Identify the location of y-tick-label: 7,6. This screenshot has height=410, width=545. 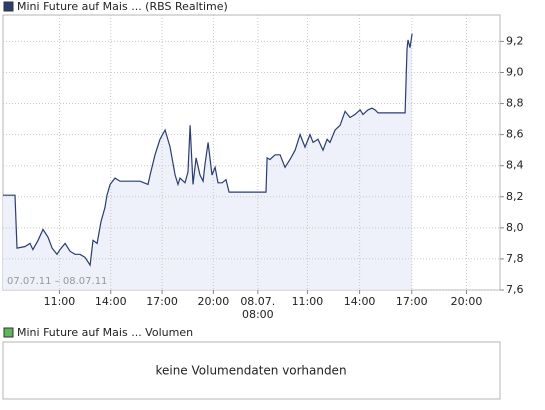
(515, 289).